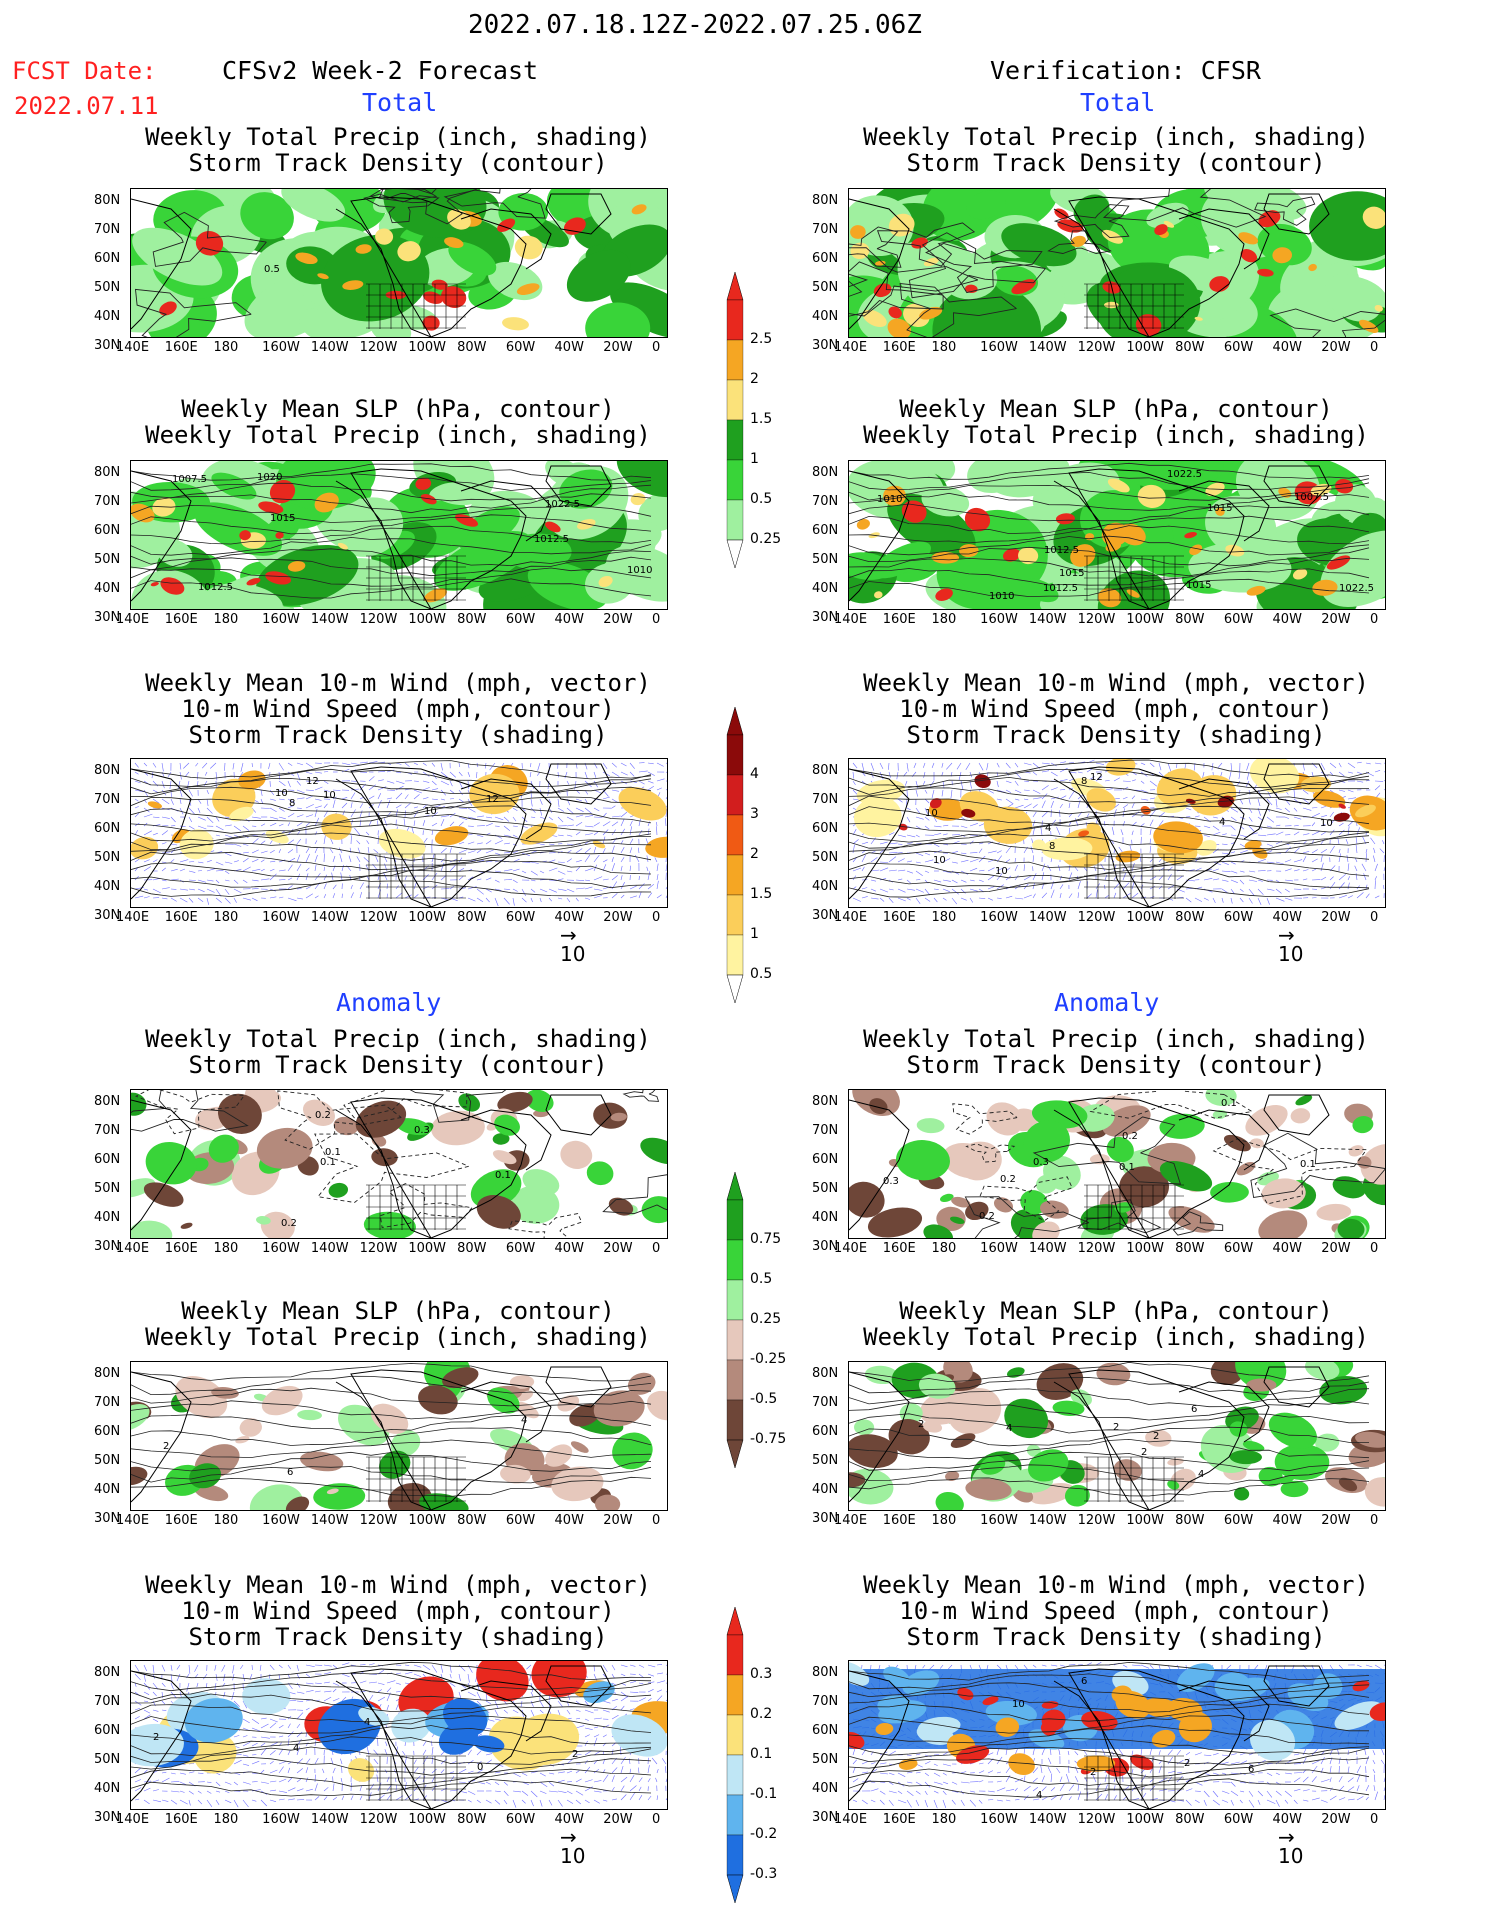 This screenshot has width=1487, height=1925. What do you see at coordinates (400, 102) in the screenshot?
I see `left-total-label: Total` at bounding box center [400, 102].